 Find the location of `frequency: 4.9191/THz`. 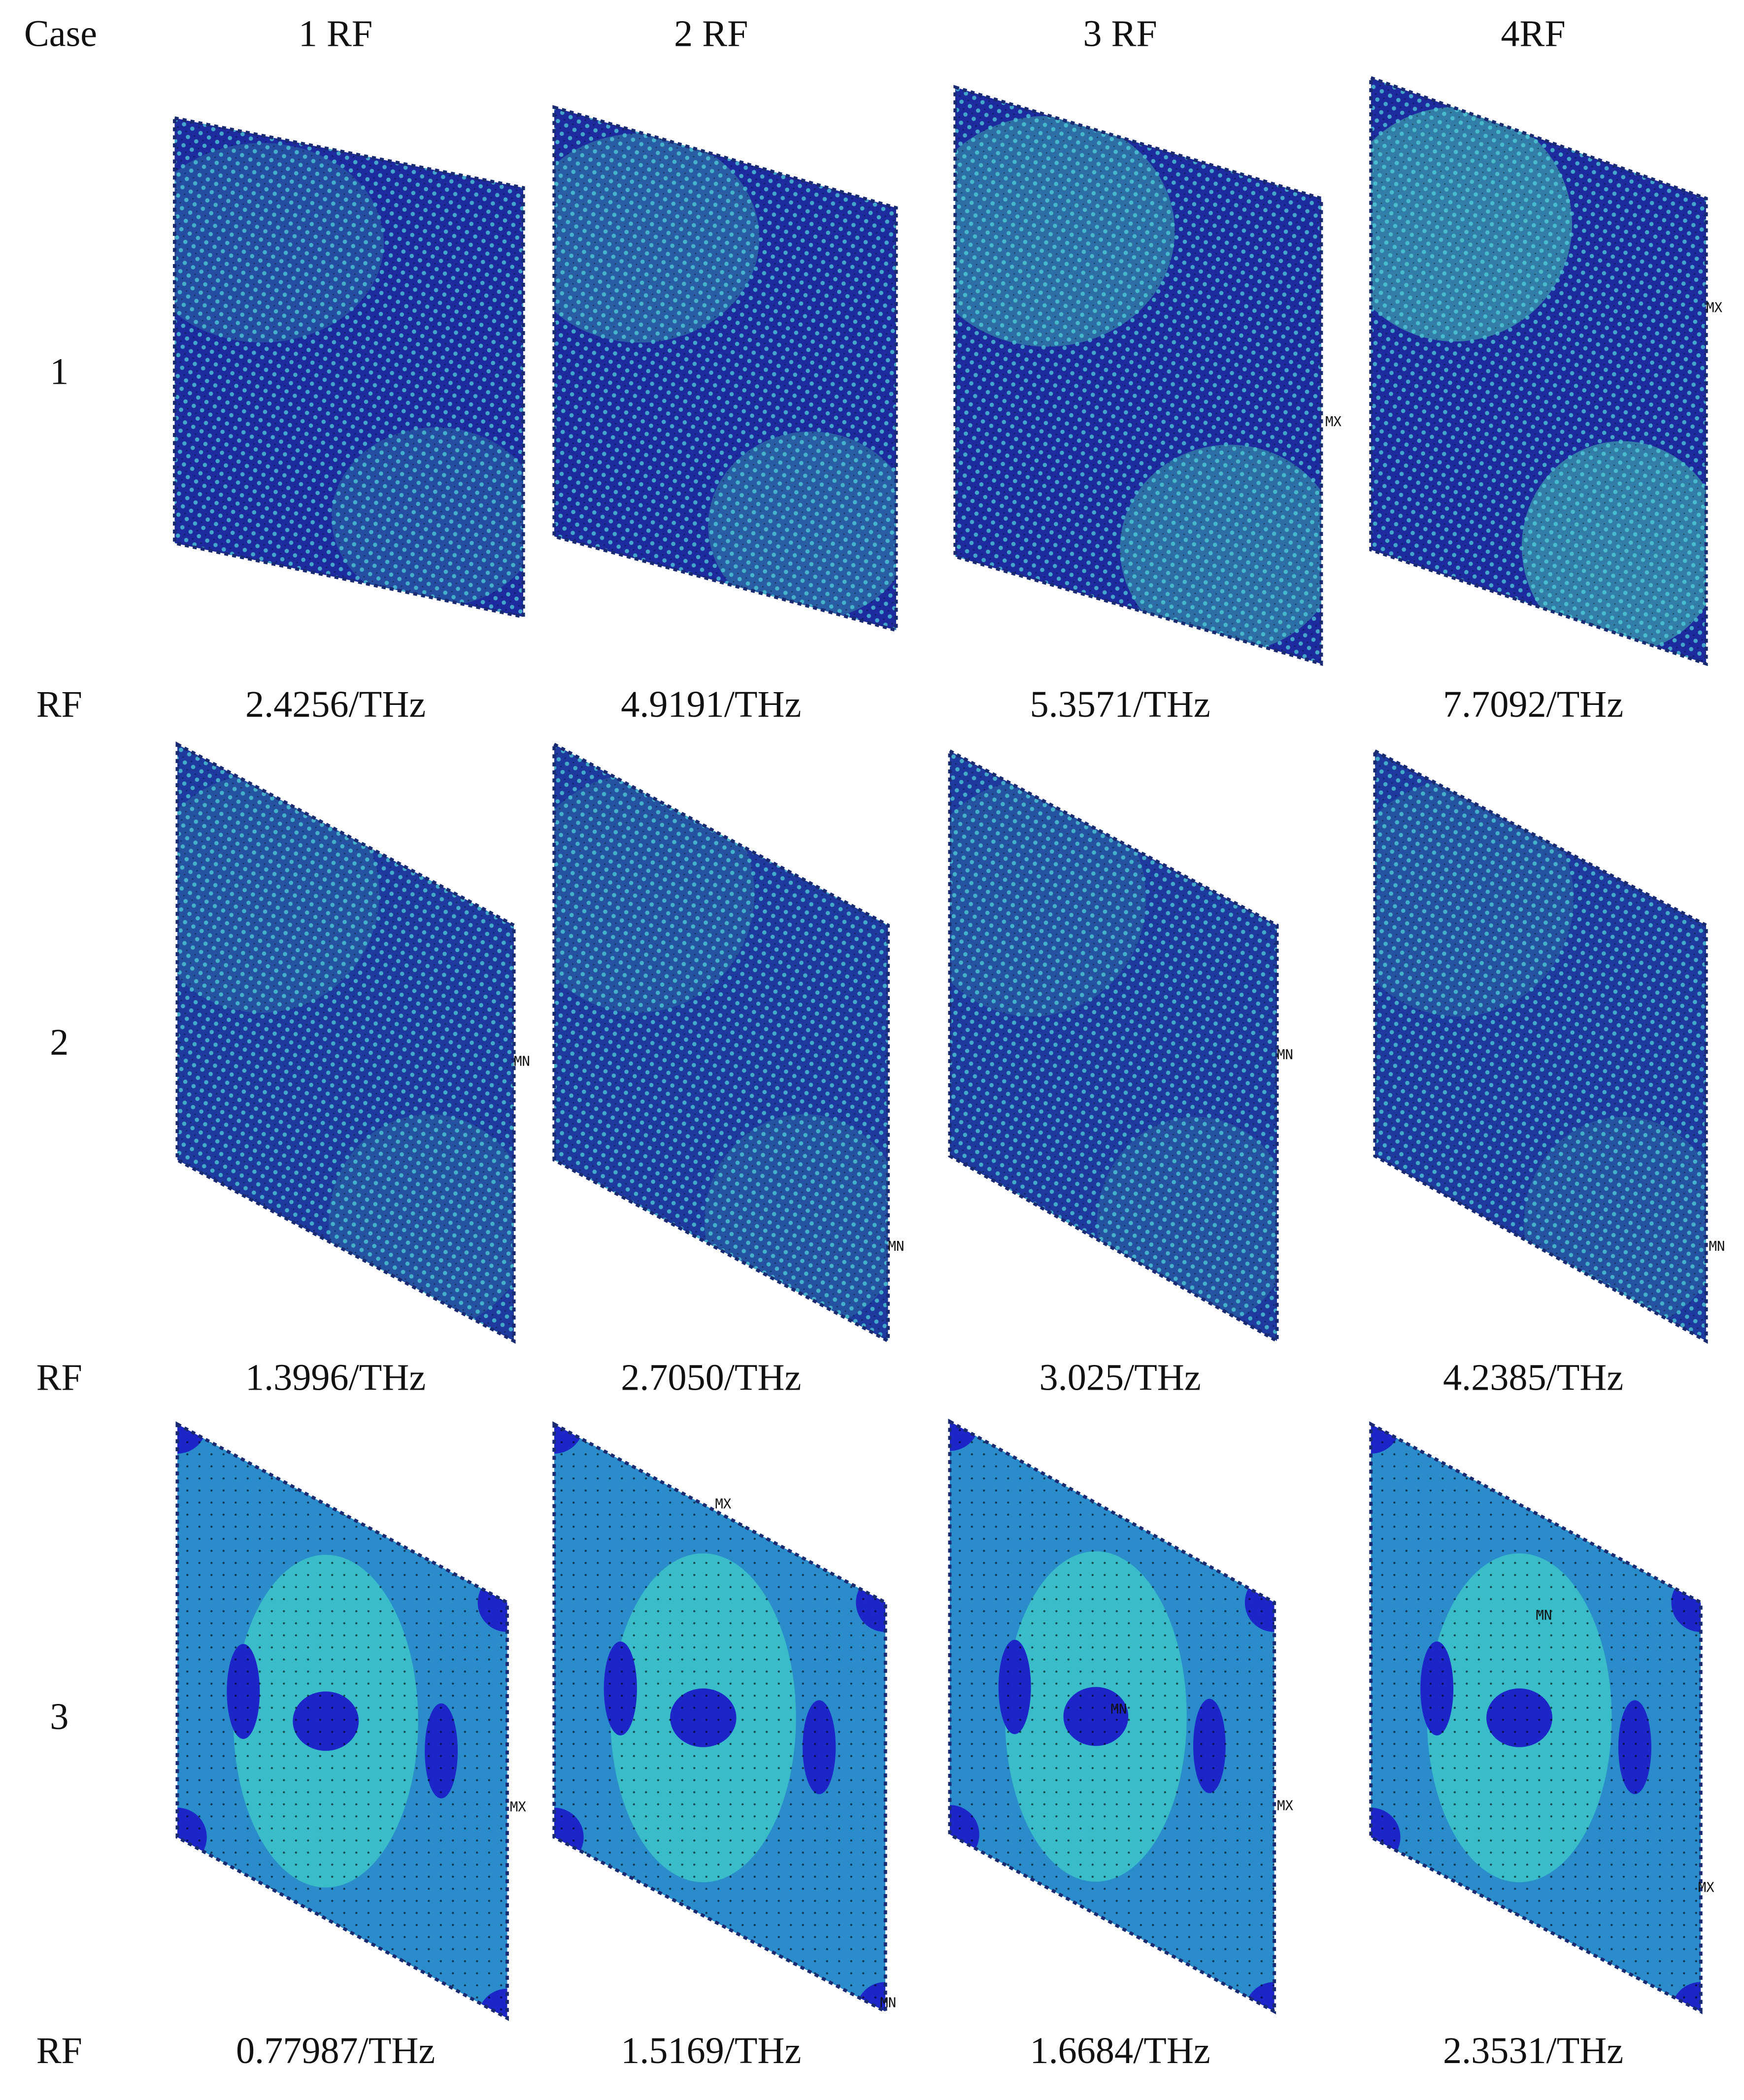

frequency: 4.9191/THz is located at coordinates (711, 704).